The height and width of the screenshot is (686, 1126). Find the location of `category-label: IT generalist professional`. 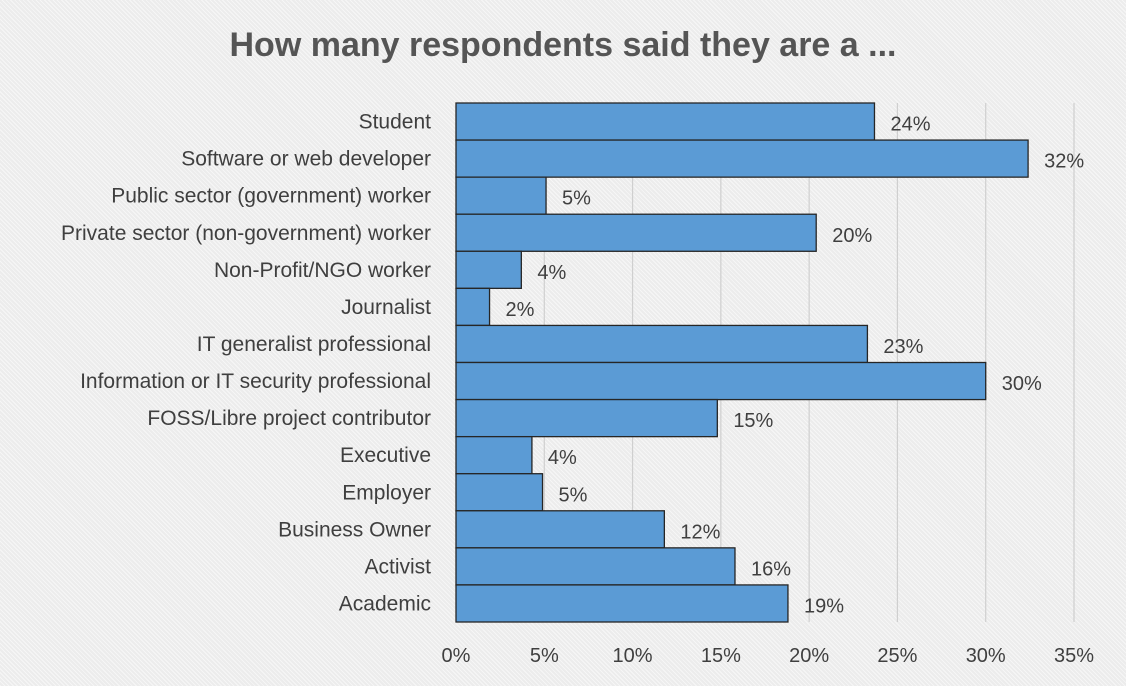

category-label: IT generalist professional is located at coordinates (314, 344).